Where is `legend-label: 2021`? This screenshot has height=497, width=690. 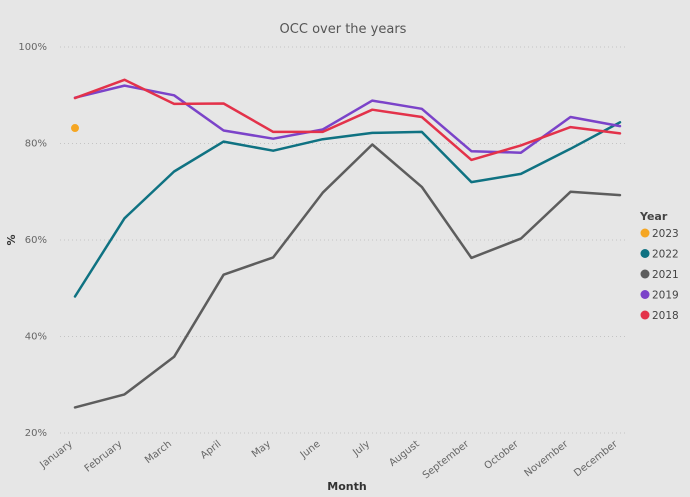
legend-label: 2021 is located at coordinates (665, 275).